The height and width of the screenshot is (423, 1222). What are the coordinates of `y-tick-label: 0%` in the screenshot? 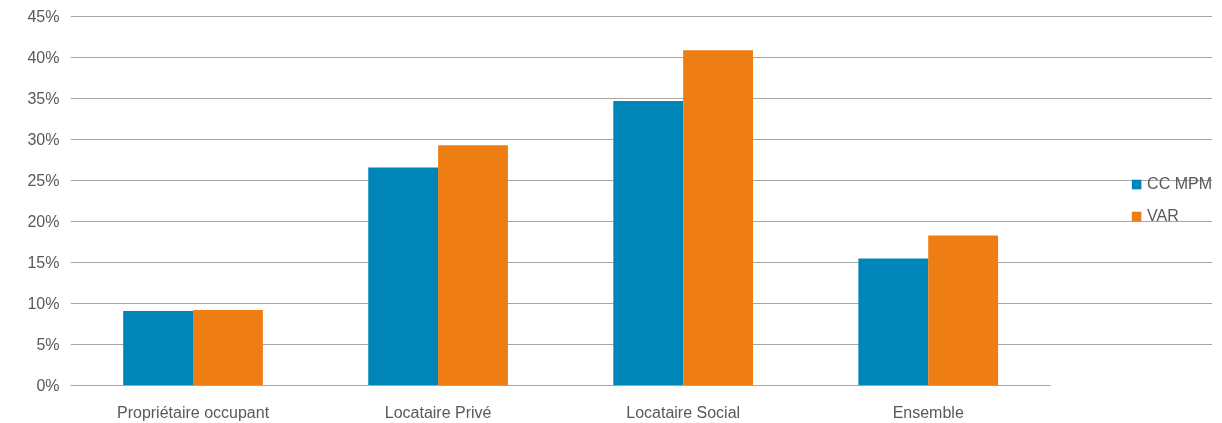 It's located at (48, 385).